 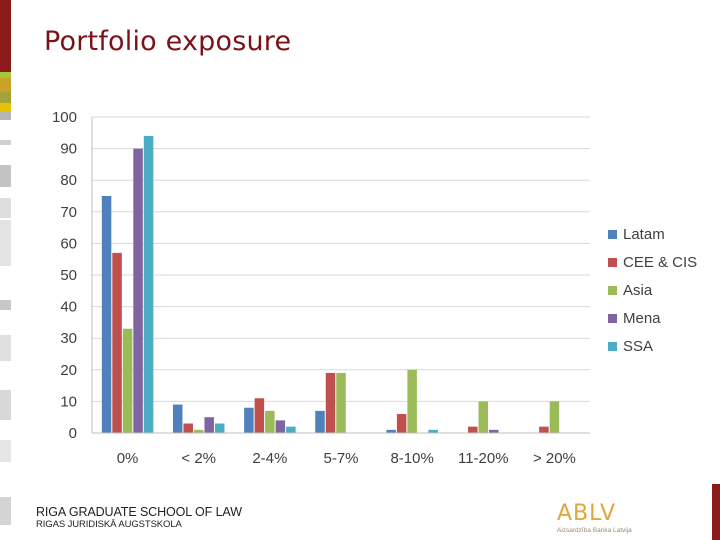 What do you see at coordinates (716, 512) in the screenshot?
I see `right-accent-mark` at bounding box center [716, 512].